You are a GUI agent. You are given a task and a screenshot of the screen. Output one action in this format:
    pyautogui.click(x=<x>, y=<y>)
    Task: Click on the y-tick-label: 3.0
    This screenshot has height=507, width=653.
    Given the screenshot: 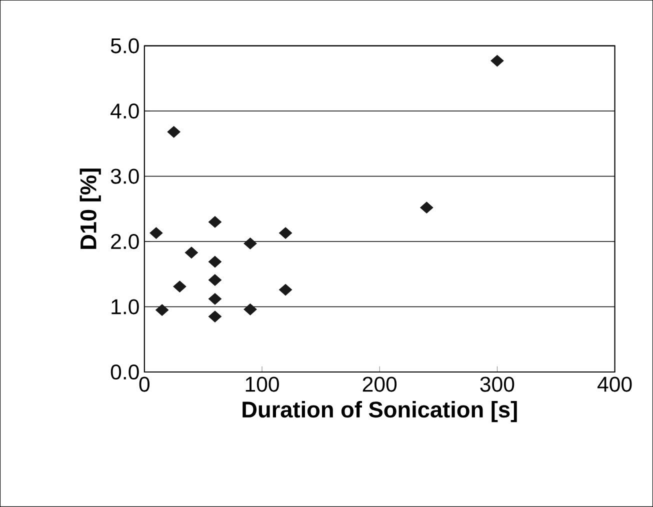 What is the action you would take?
    pyautogui.click(x=124, y=176)
    